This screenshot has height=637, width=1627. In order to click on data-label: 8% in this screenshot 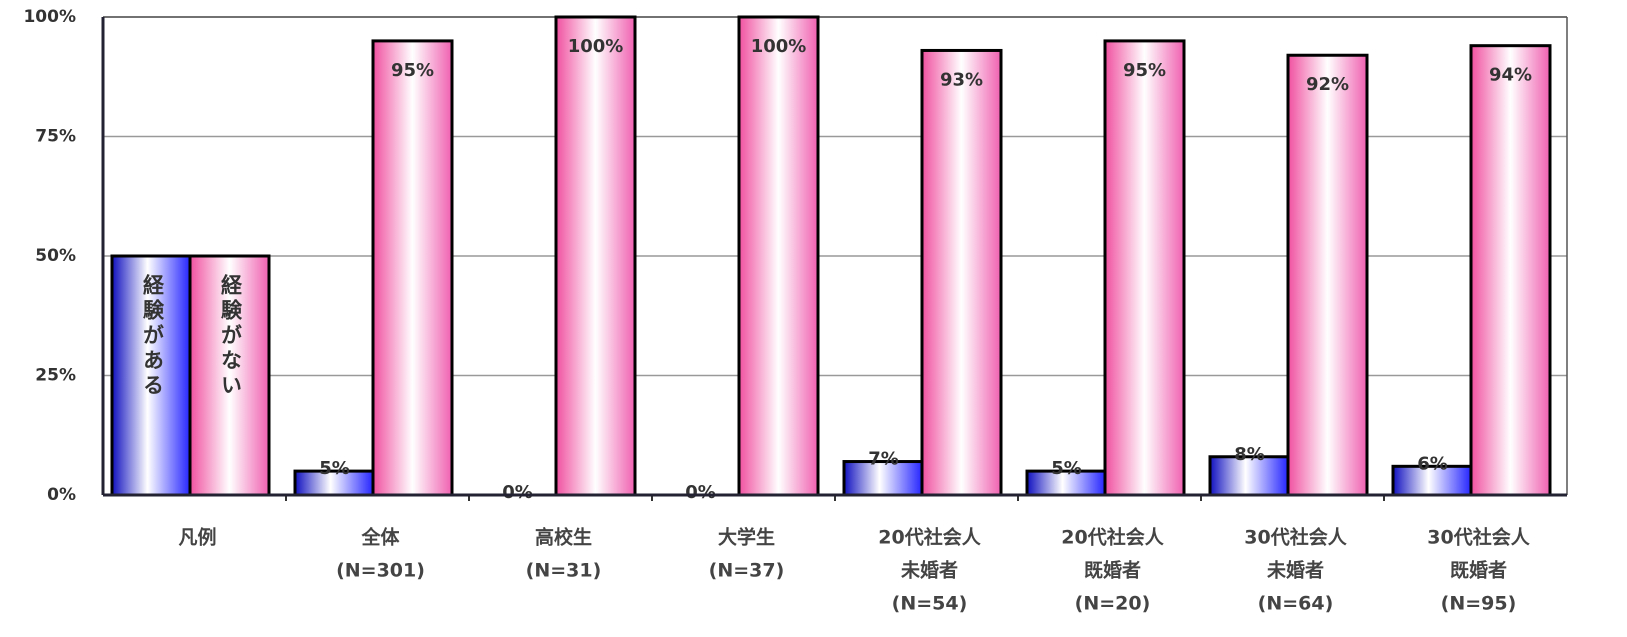, I will do `click(1249, 454)`.